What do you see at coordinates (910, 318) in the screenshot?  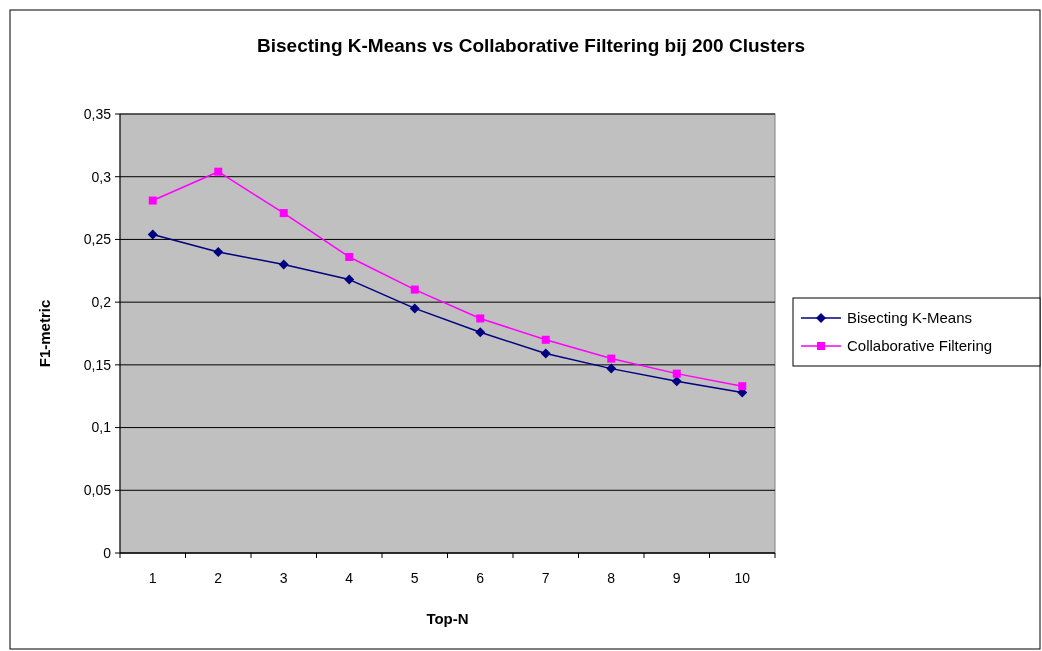 I see `legend-label: Bisecting K-Means` at bounding box center [910, 318].